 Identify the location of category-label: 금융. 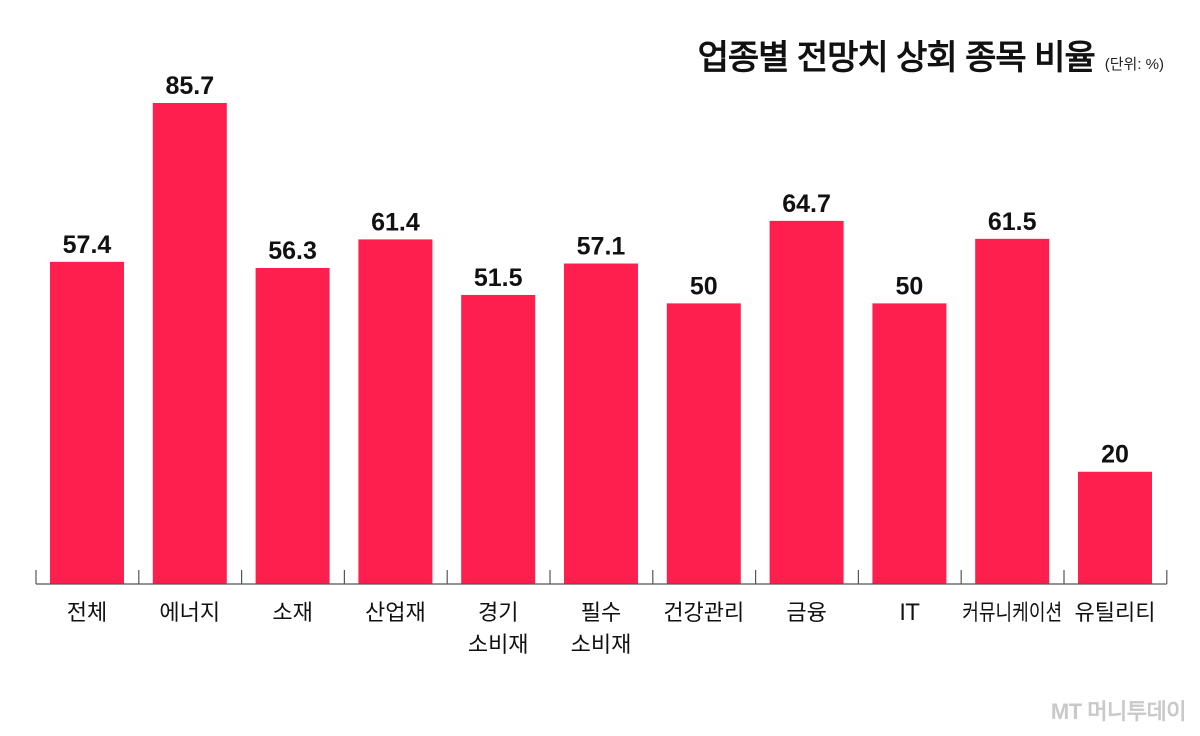
(806, 613).